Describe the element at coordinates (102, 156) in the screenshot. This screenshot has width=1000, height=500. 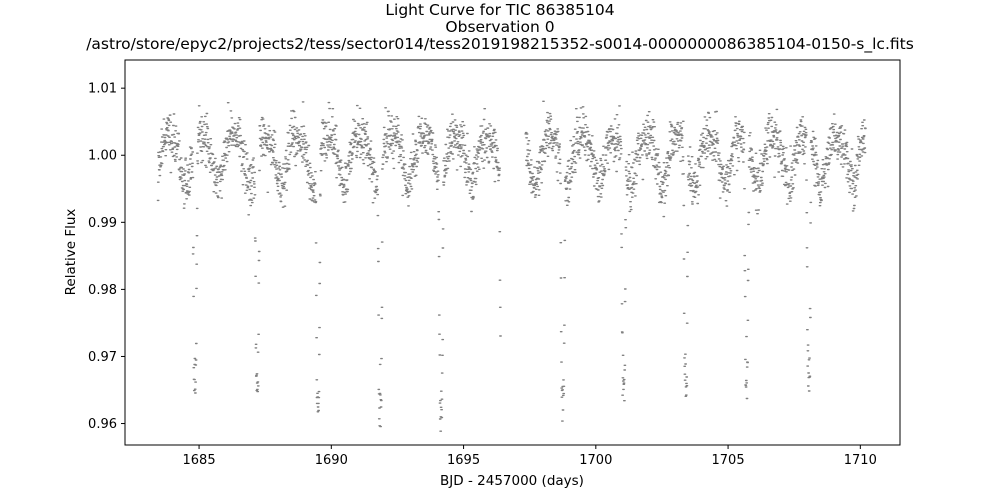
I see `y-tick-label: 1.00` at that location.